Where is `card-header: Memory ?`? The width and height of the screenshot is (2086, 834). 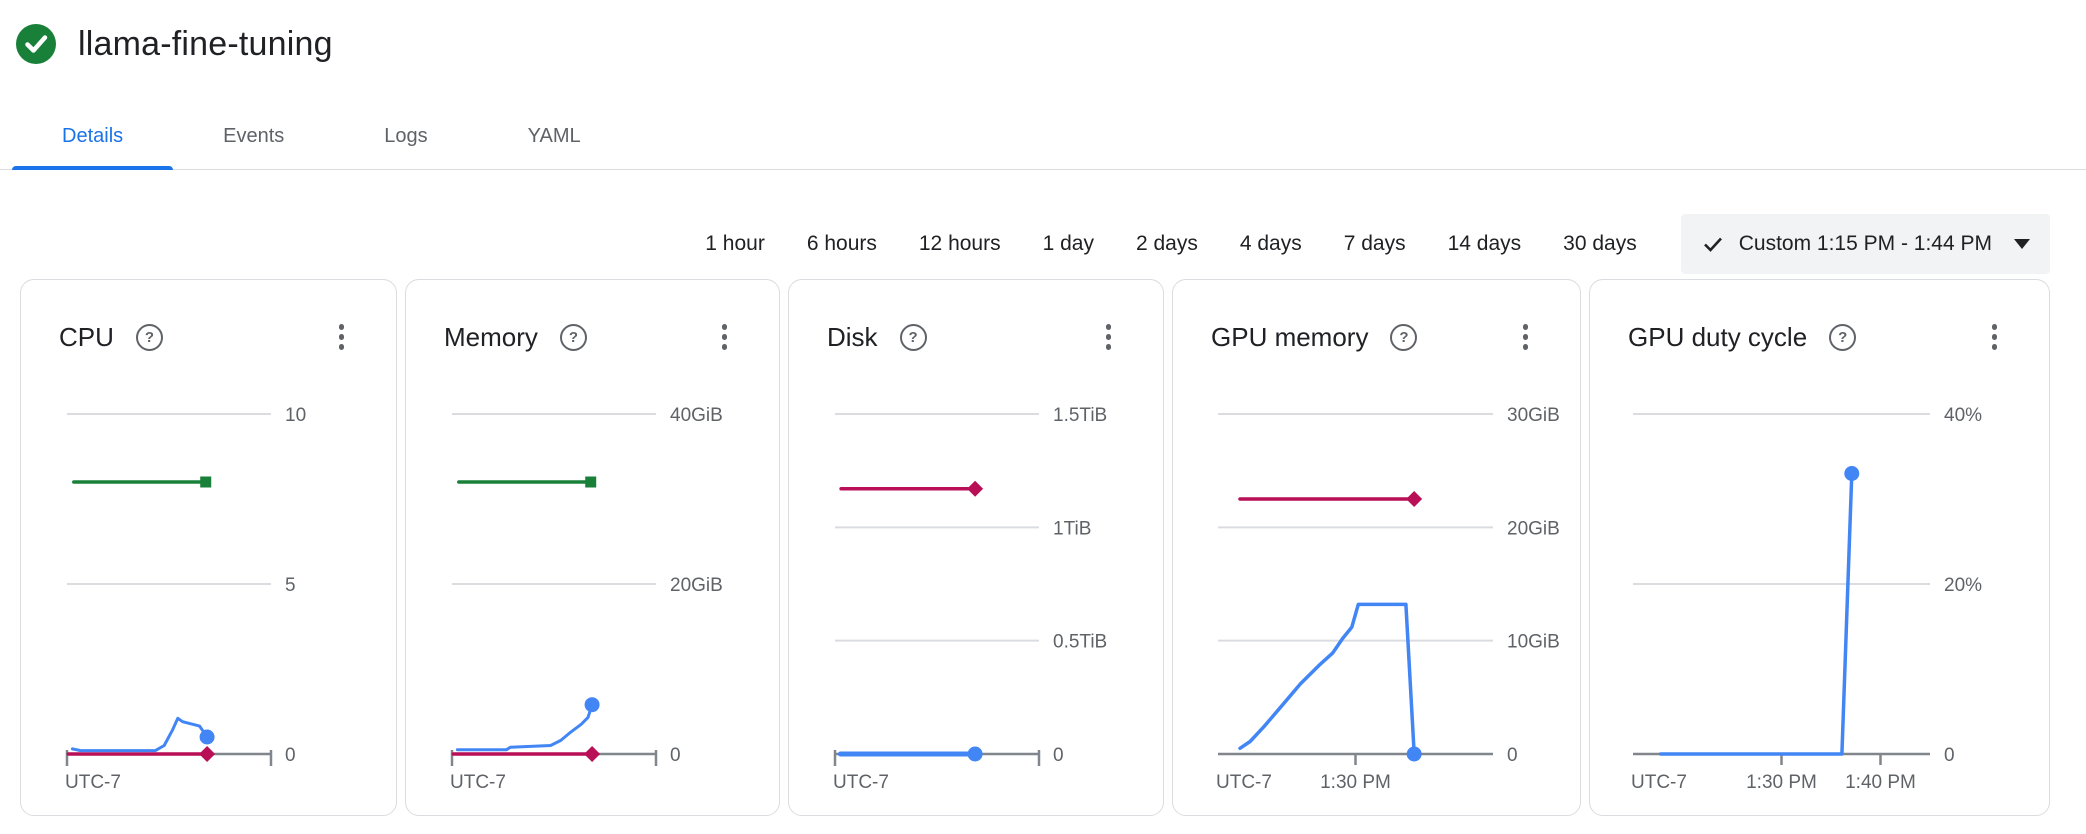 card-header: Memory ? is located at coordinates (592, 316).